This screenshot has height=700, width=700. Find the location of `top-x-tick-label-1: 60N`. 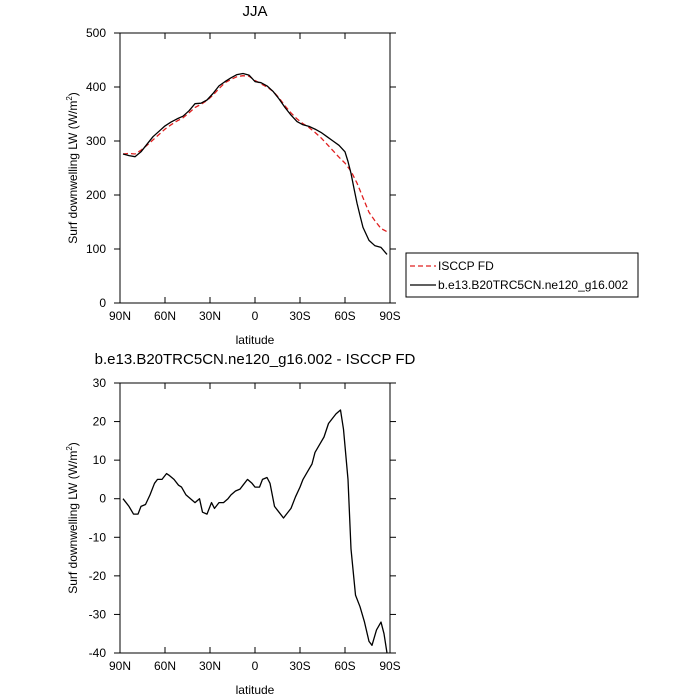

top-x-tick-label-1: 60N is located at coordinates (165, 316).